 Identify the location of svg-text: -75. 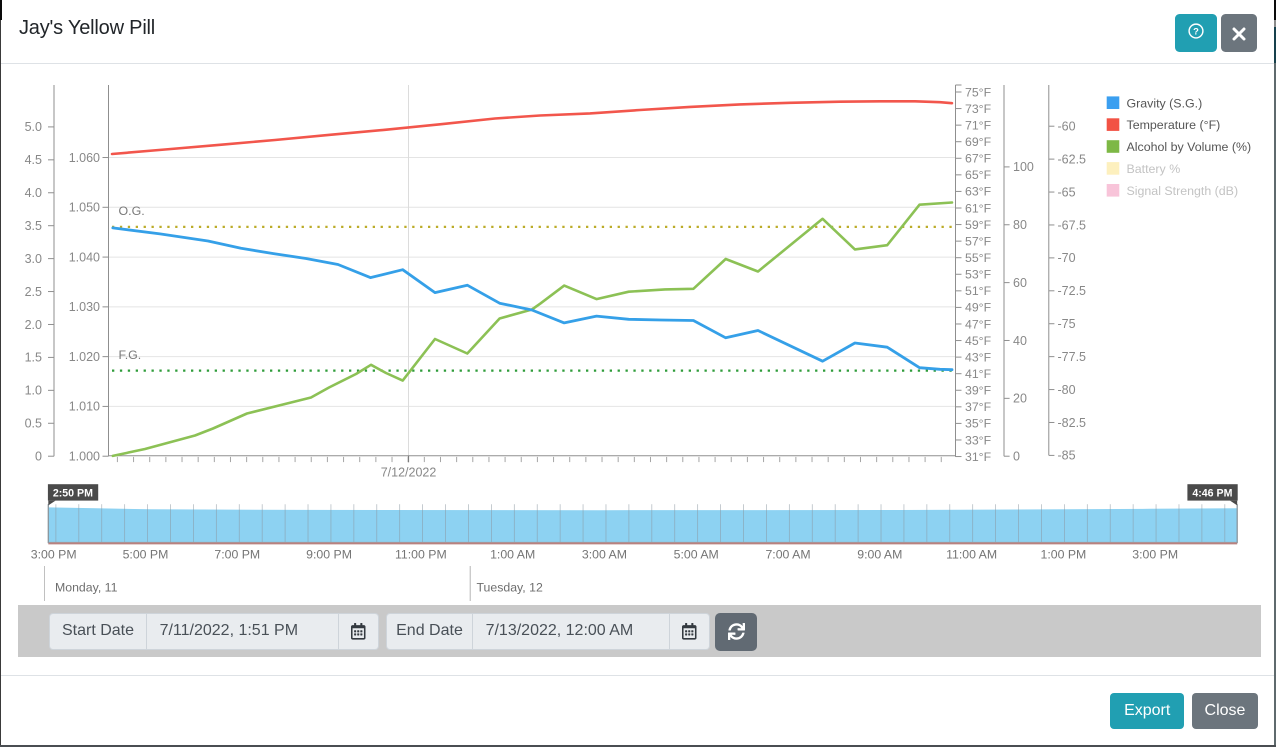
(1067, 324).